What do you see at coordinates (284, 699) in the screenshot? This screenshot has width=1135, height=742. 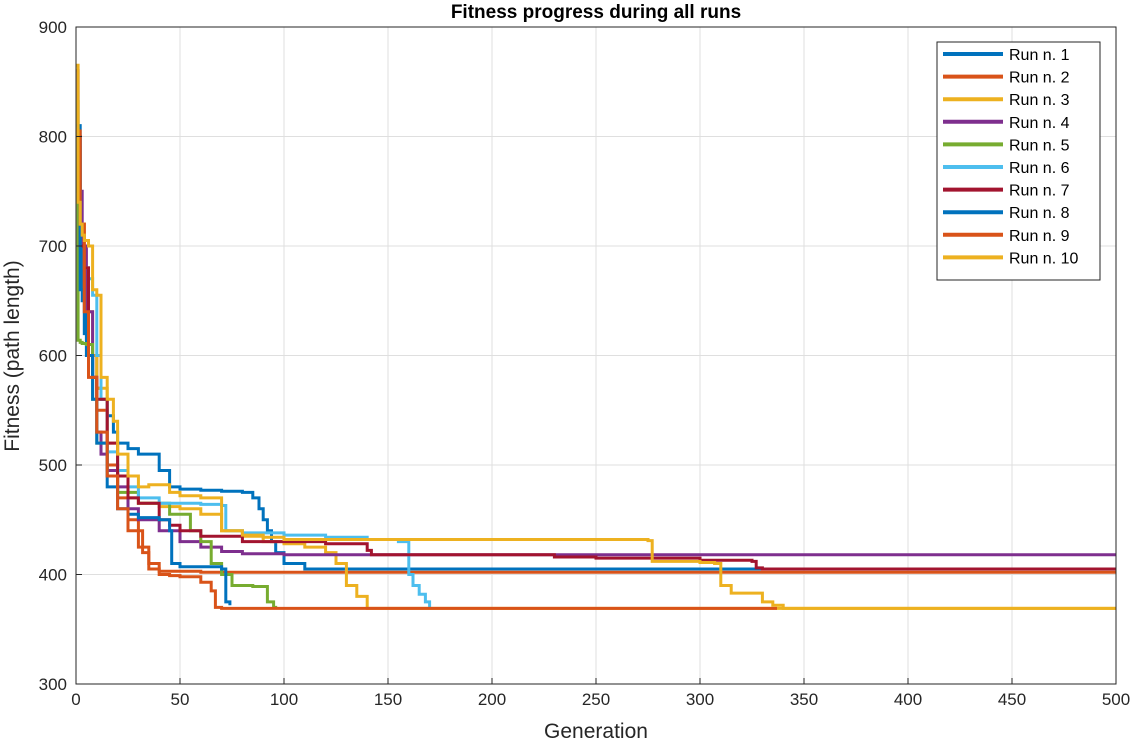 I see `x-tick-label: 100` at bounding box center [284, 699].